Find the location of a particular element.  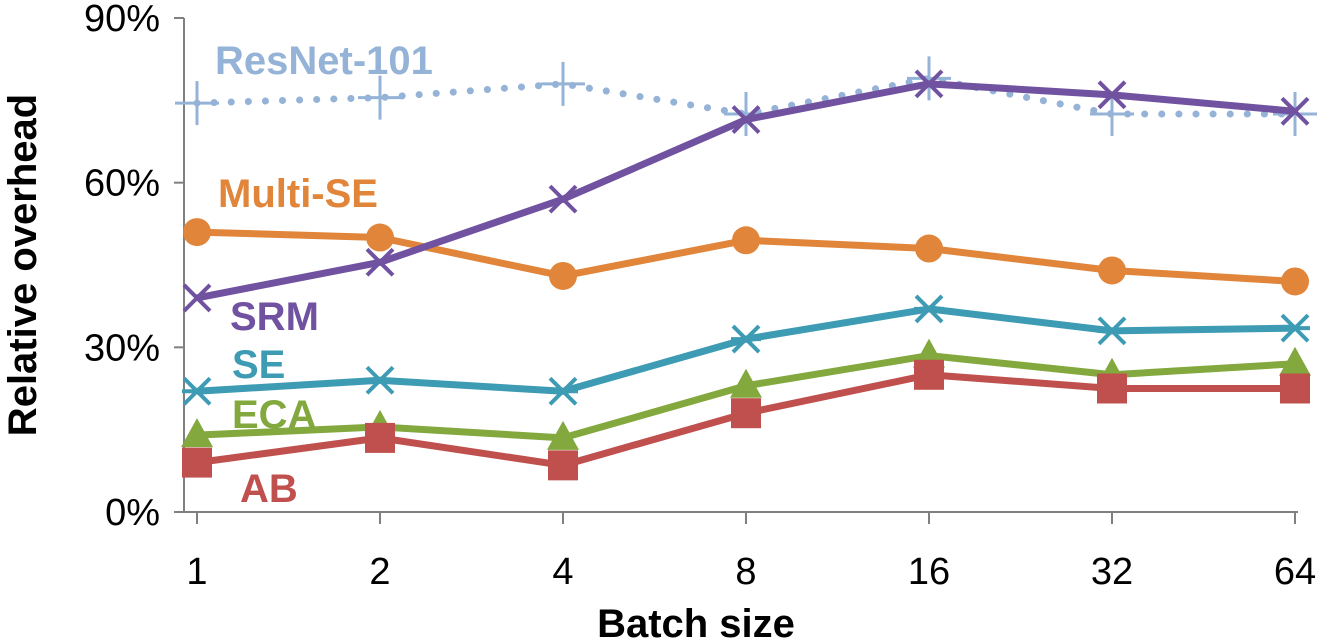

y-tick-label: 0% is located at coordinates (132, 513).